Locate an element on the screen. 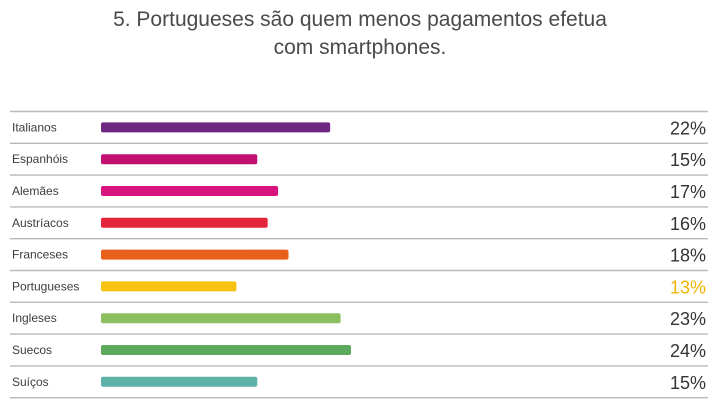  category-label: Portugueses is located at coordinates (45, 286).